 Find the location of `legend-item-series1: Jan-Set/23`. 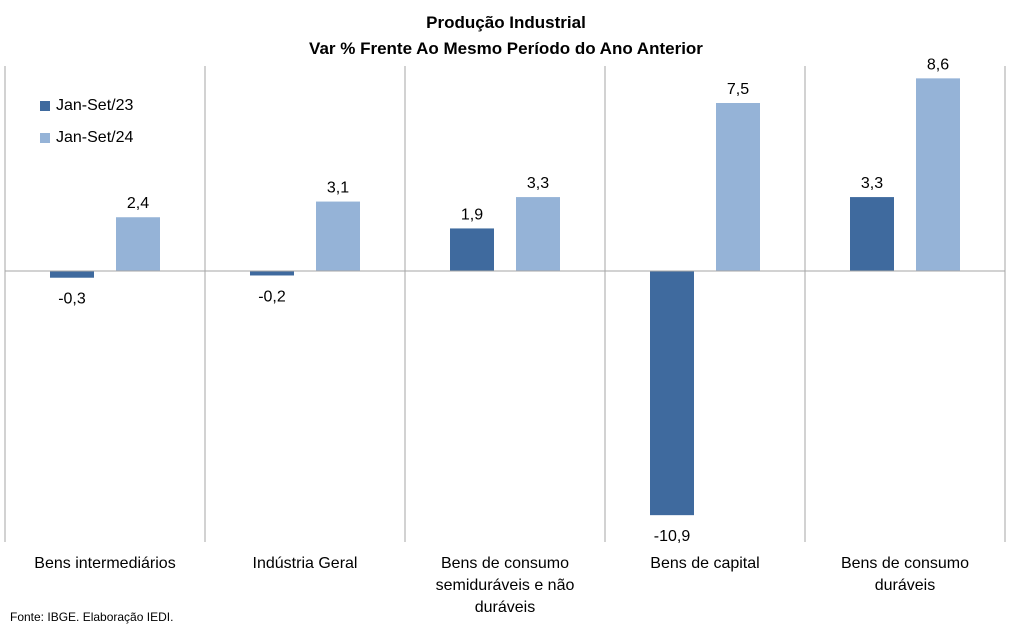

legend-item-series1: Jan-Set/23 is located at coordinates (86, 106).